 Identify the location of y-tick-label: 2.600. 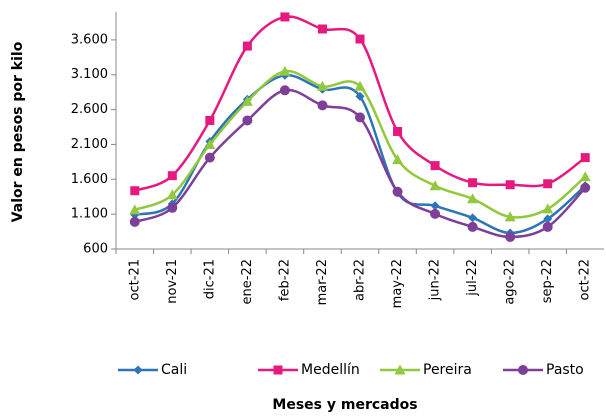
(89, 109).